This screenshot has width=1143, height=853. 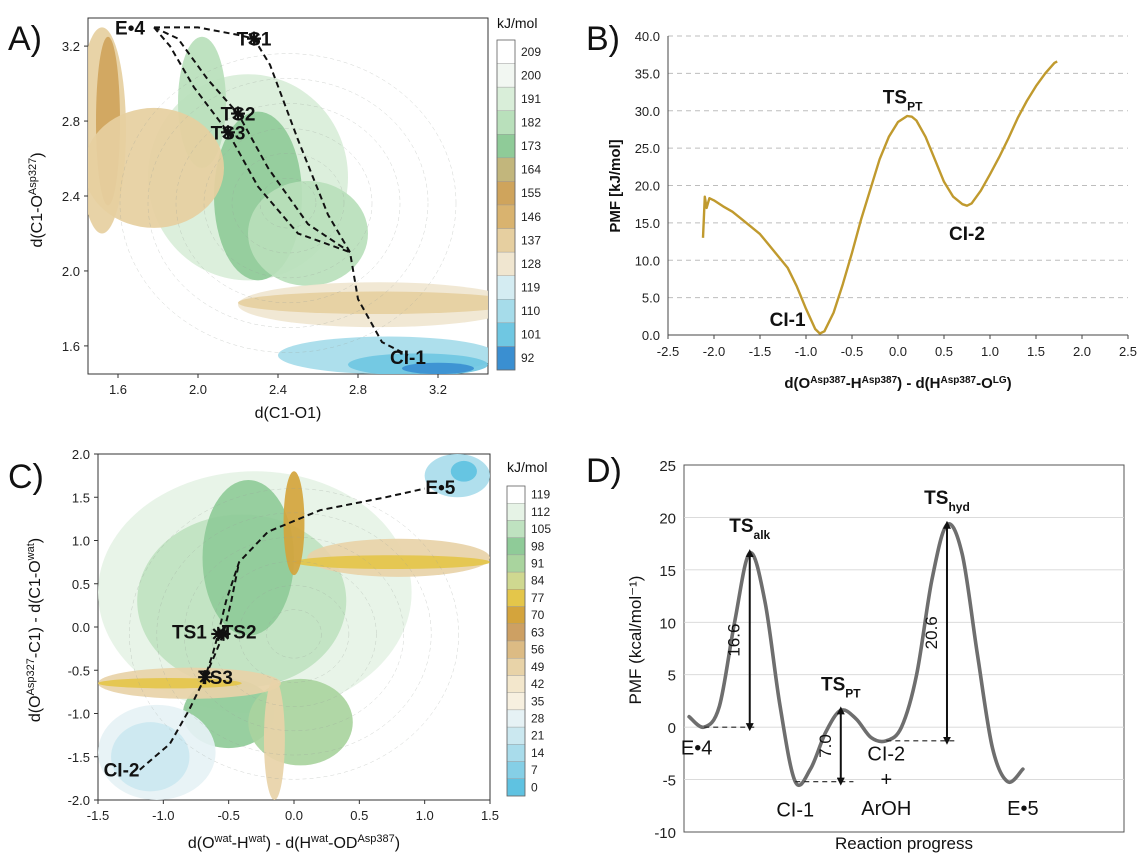 What do you see at coordinates (538, 719) in the screenshot?
I see `c-colorbar-tick: 28` at bounding box center [538, 719].